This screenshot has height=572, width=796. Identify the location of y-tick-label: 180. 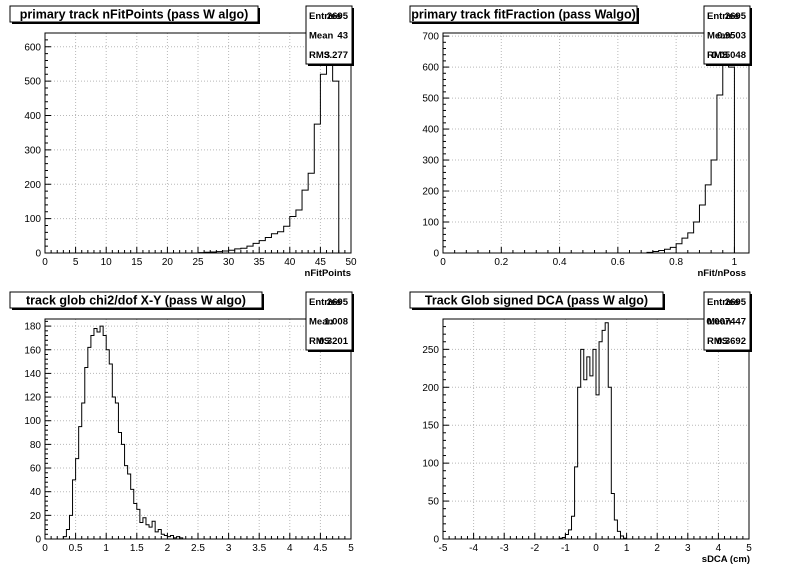
(32, 327).